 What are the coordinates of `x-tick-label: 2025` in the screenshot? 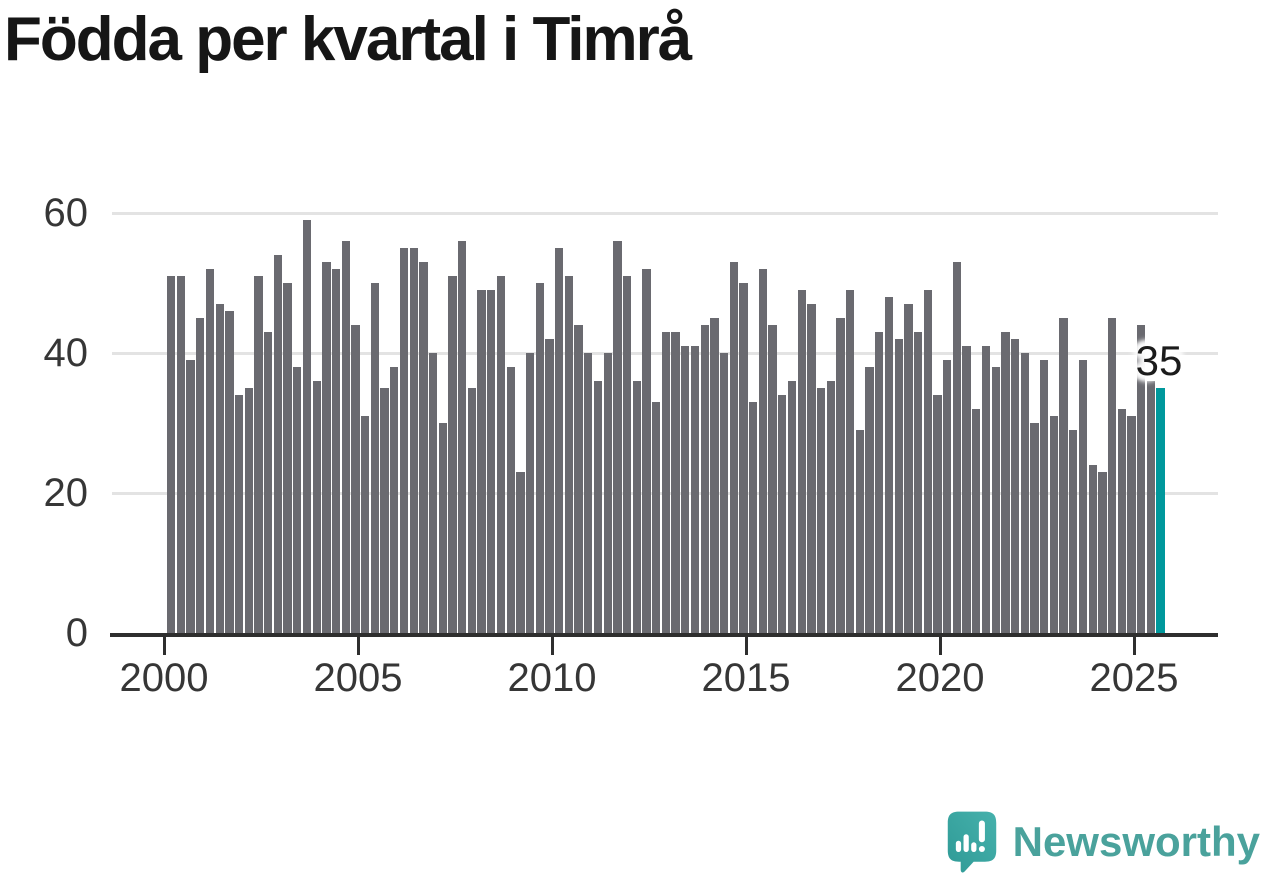 It's located at (1134, 678).